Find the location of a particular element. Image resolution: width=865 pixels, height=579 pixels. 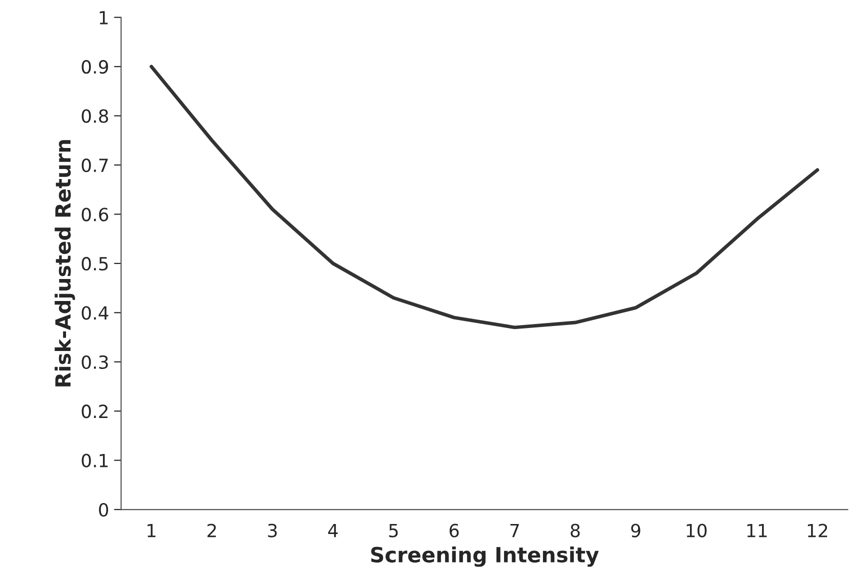

y-tick-label: 0.1 is located at coordinates (95, 461).